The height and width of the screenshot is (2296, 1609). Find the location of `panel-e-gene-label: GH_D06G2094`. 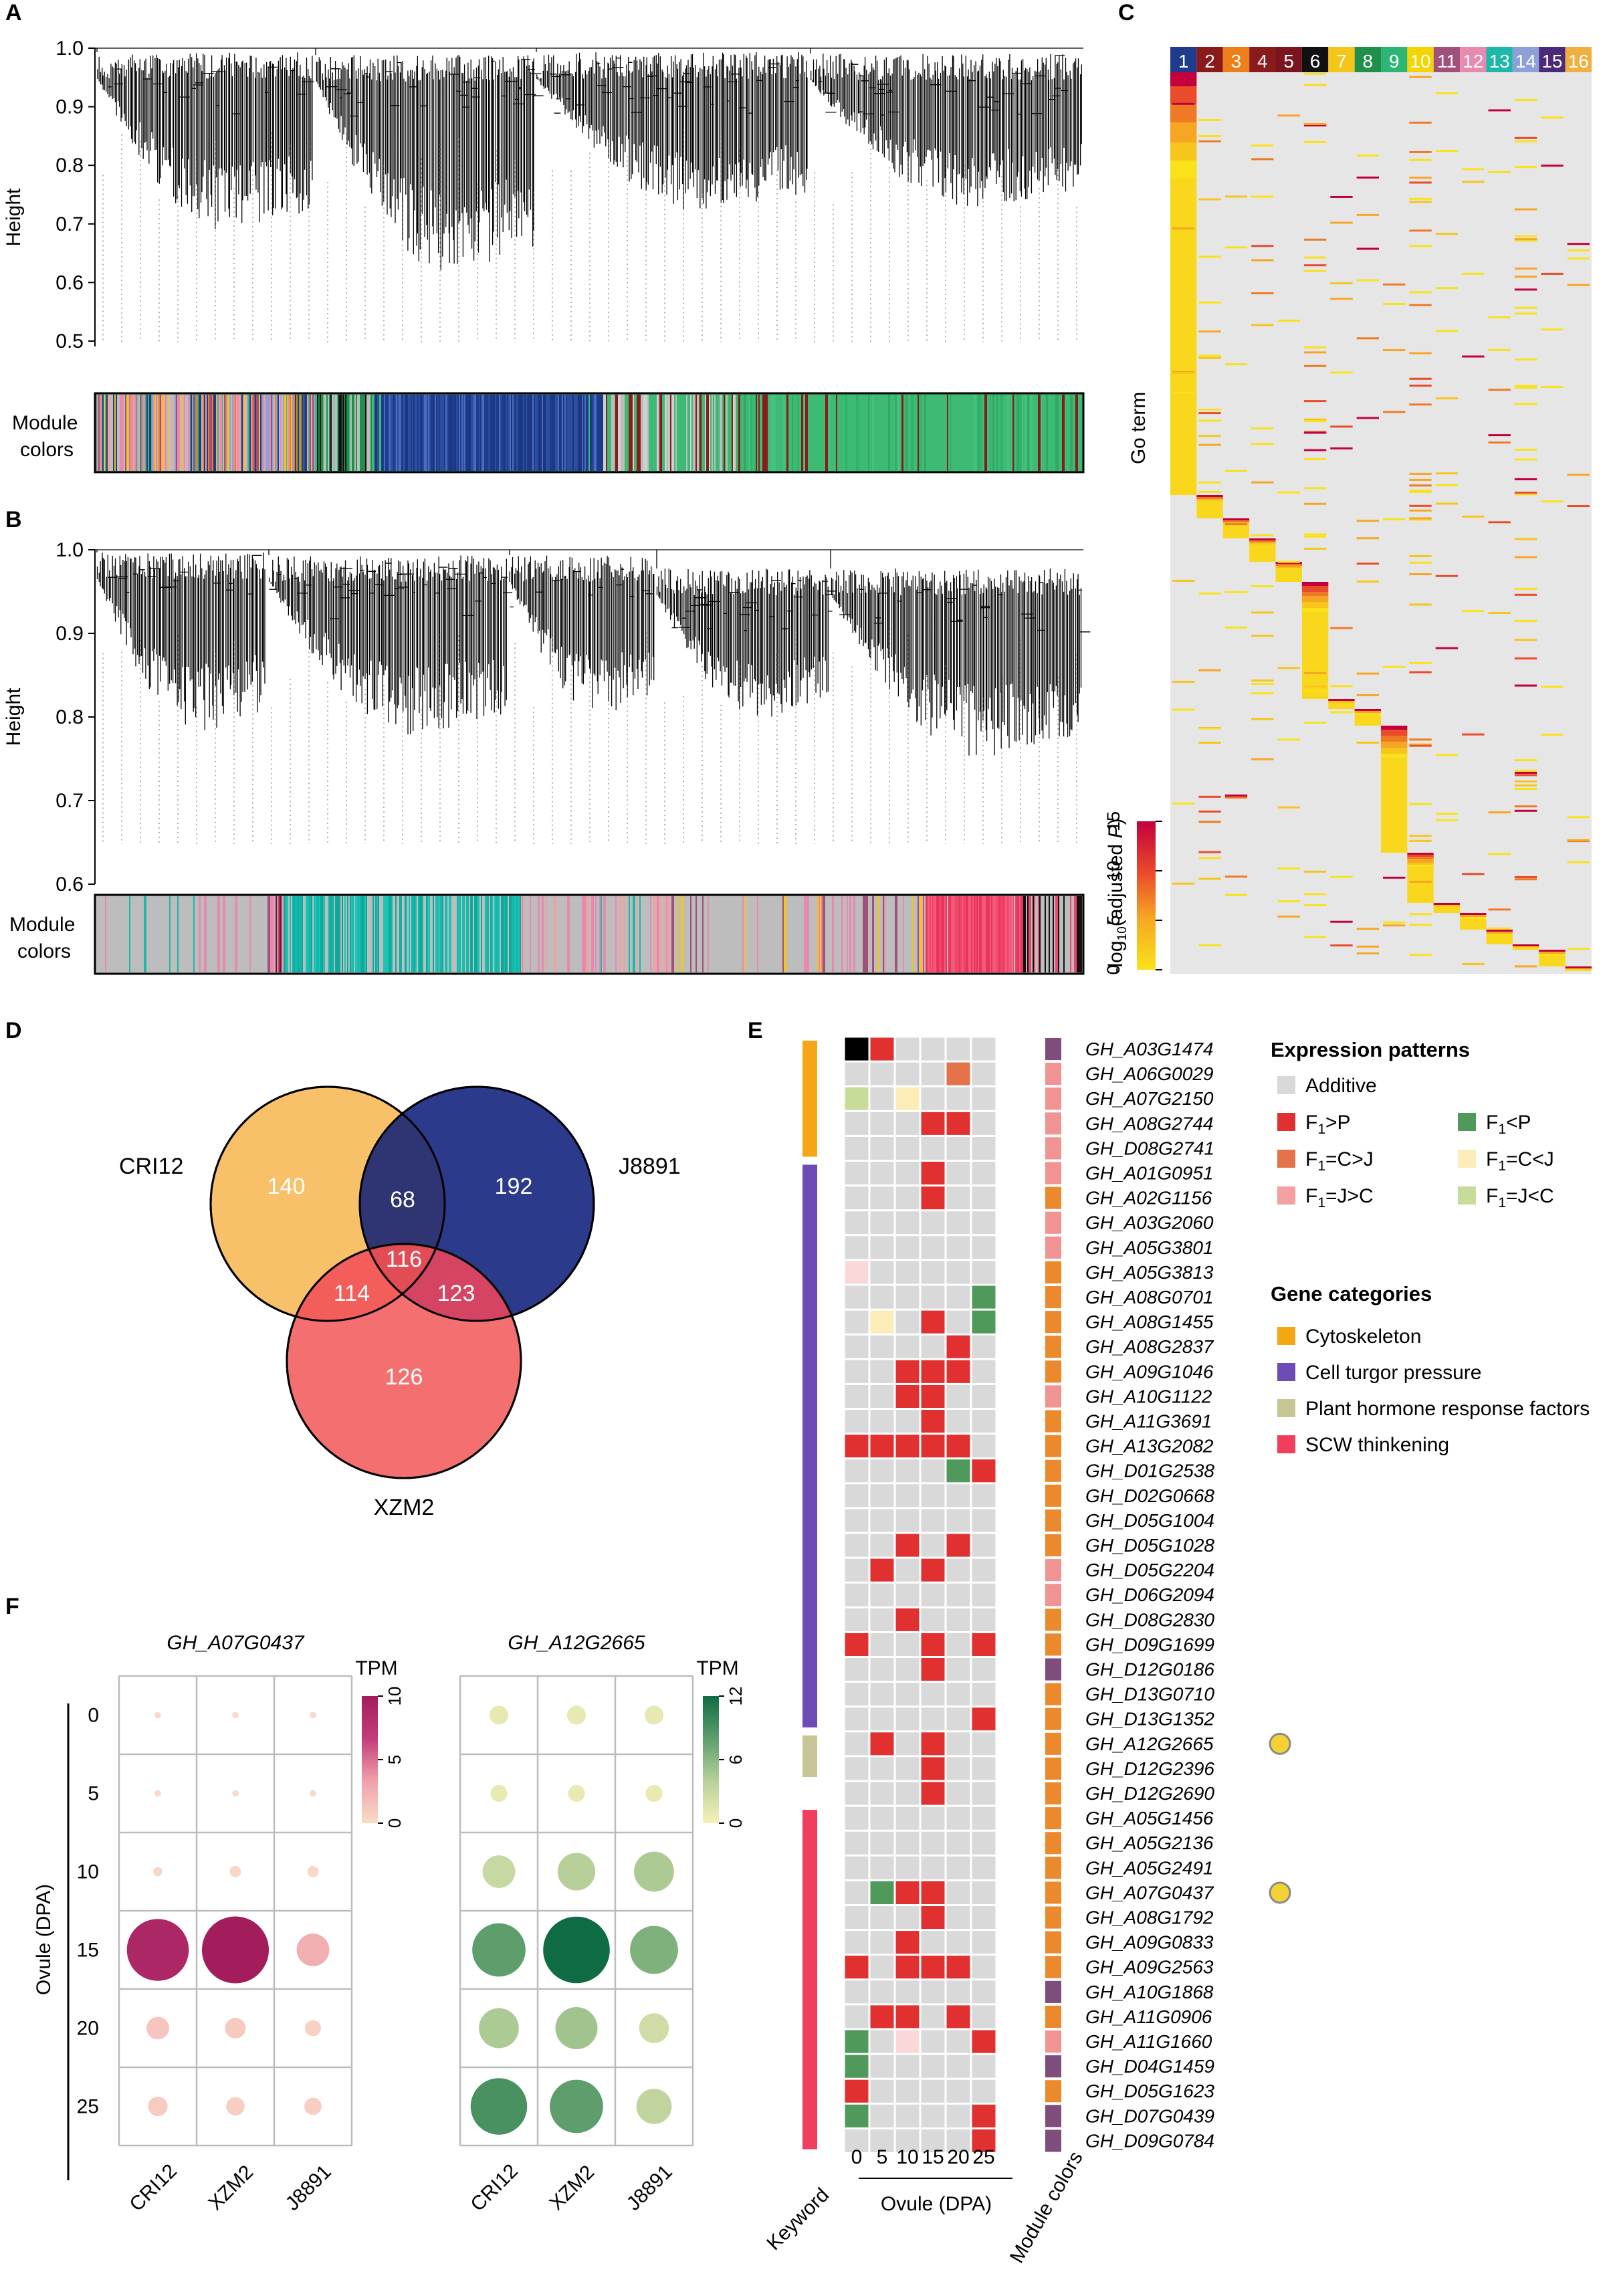

panel-e-gene-label: GH_D06G2094 is located at coordinates (1149, 1594).